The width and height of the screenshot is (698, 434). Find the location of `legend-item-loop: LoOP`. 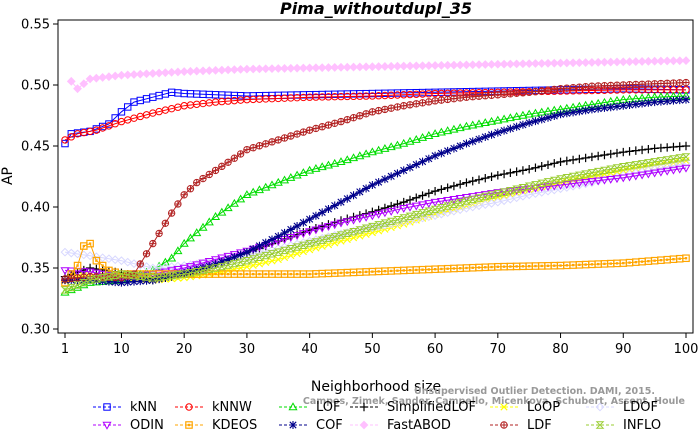

legend-item-loop: LoOP is located at coordinates (525, 407).